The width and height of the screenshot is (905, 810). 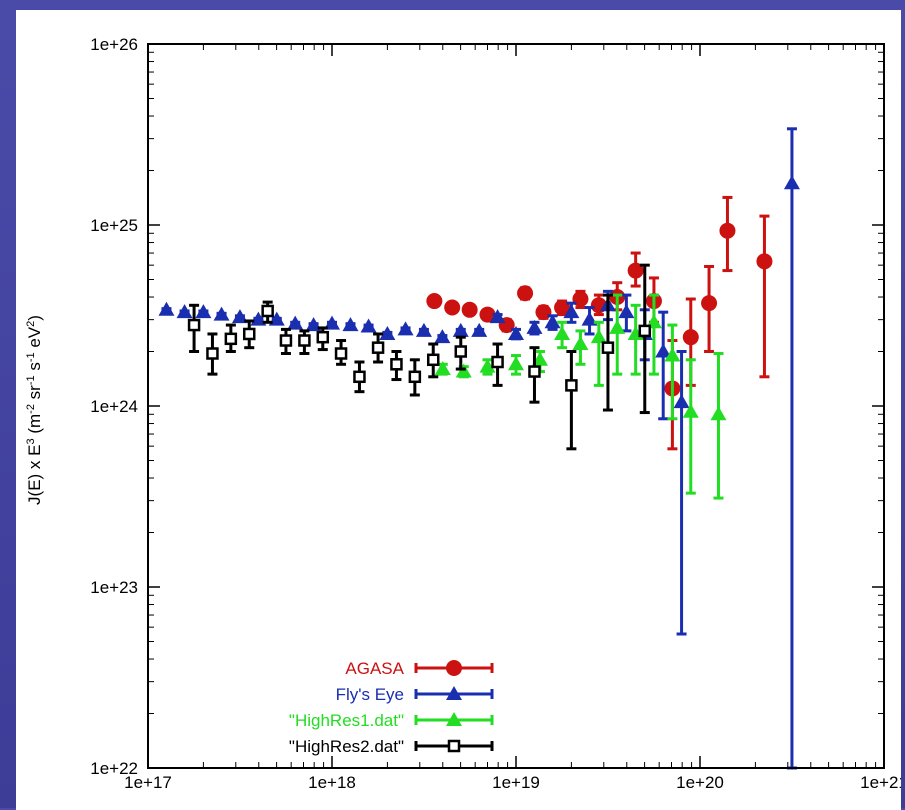 What do you see at coordinates (516, 782) in the screenshot?
I see `x-tick-label: 1e+19` at bounding box center [516, 782].